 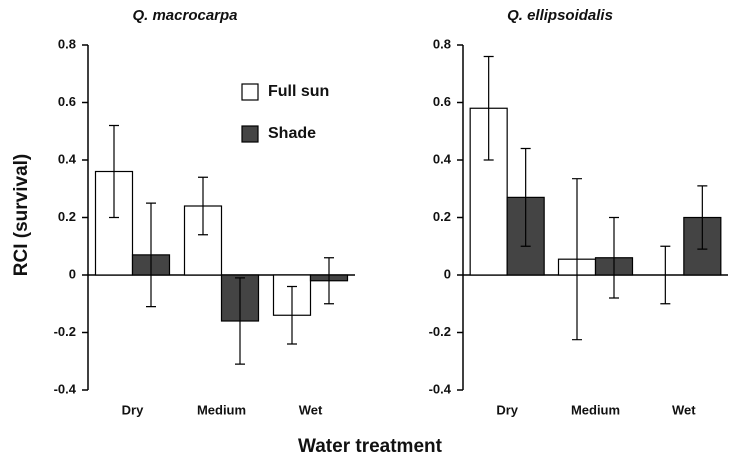 I want to click on y-axis-label: RCI (survival), so click(x=21, y=215).